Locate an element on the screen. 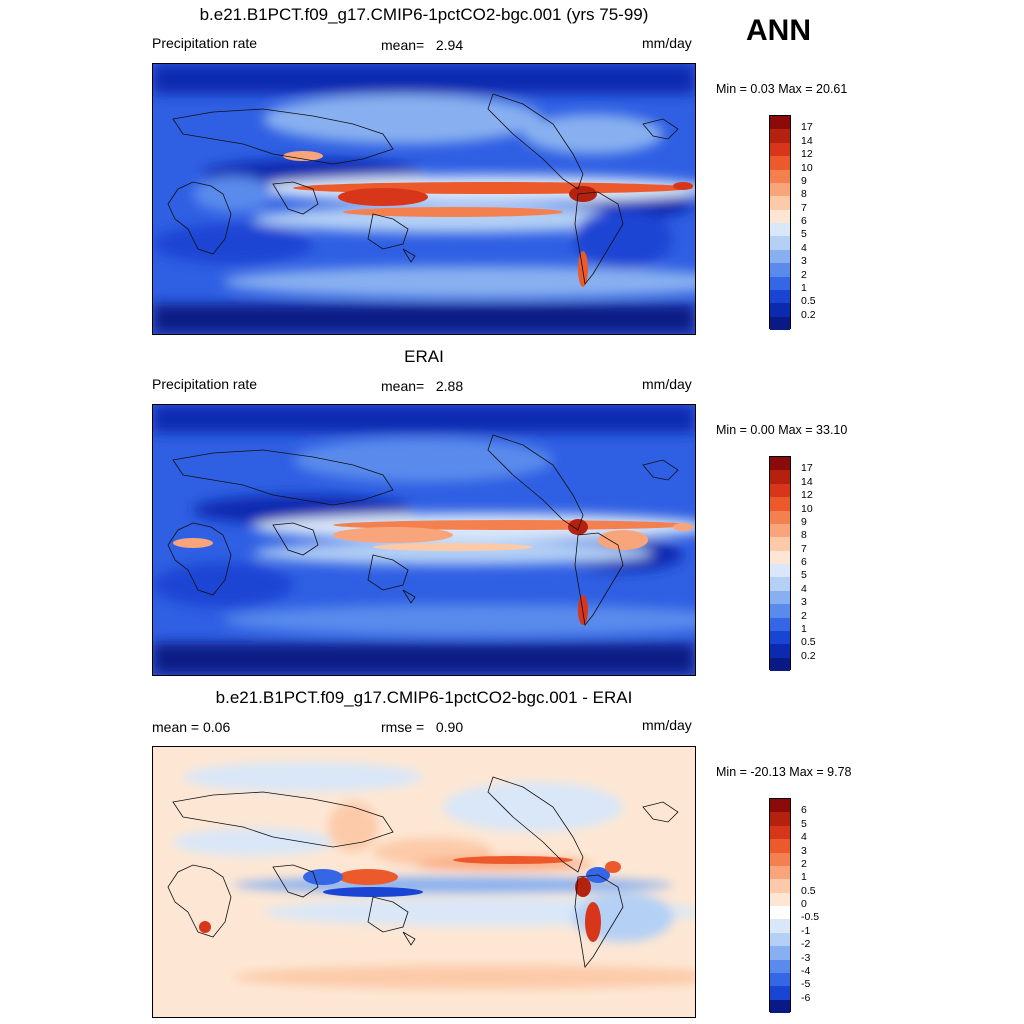  colorbar-tick-label: -3 is located at coordinates (806, 957).